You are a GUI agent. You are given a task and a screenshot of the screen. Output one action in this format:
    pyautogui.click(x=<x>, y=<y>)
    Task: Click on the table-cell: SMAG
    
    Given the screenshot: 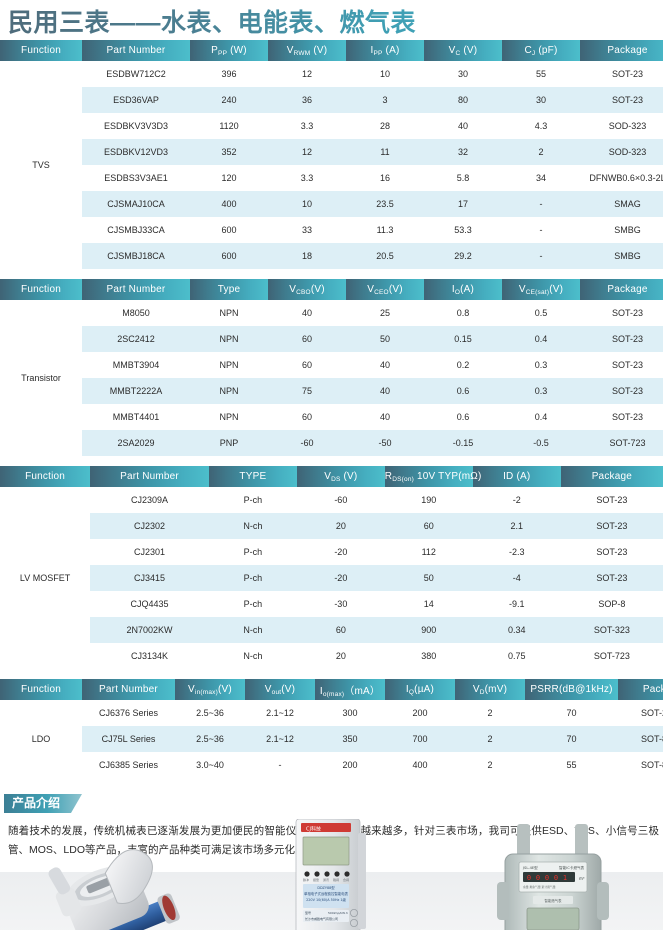 What is the action you would take?
    pyautogui.click(x=621, y=204)
    